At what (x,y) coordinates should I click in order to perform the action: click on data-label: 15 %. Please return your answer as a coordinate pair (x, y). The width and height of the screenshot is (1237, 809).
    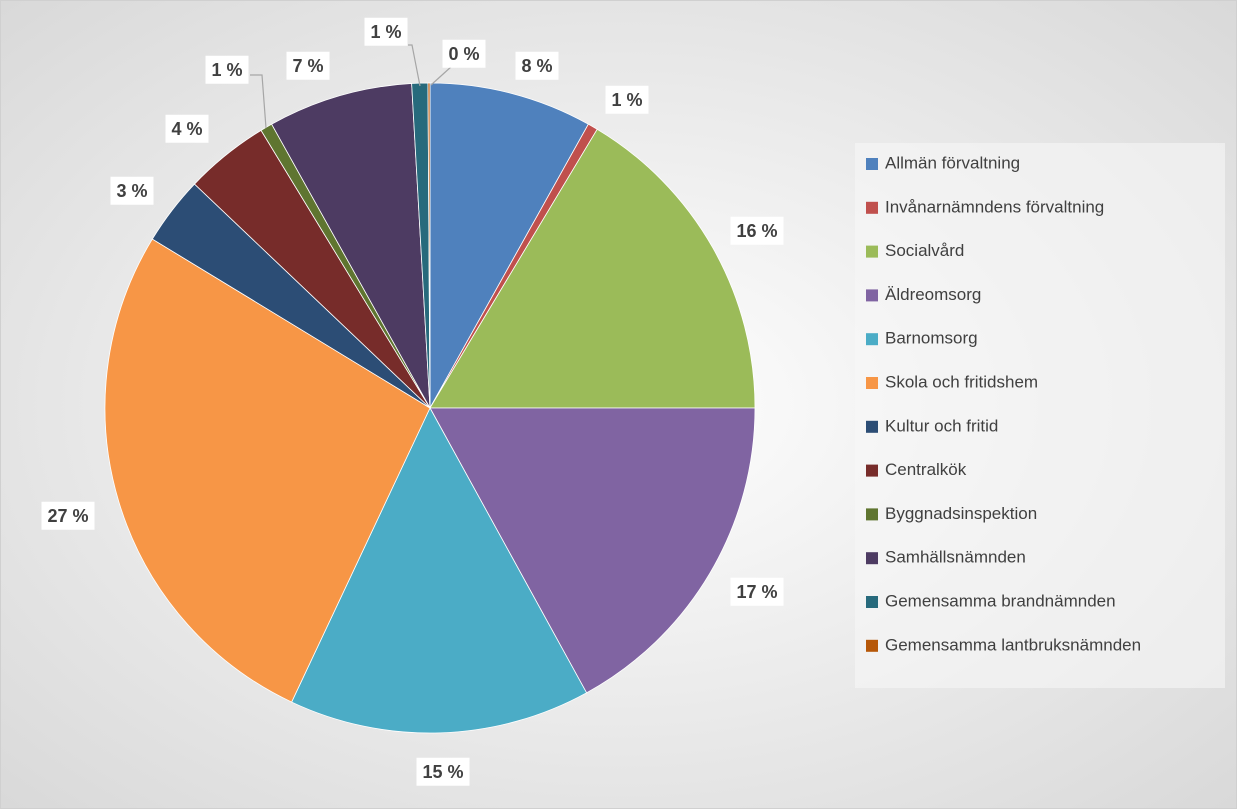
    Looking at the image, I should click on (442, 772).